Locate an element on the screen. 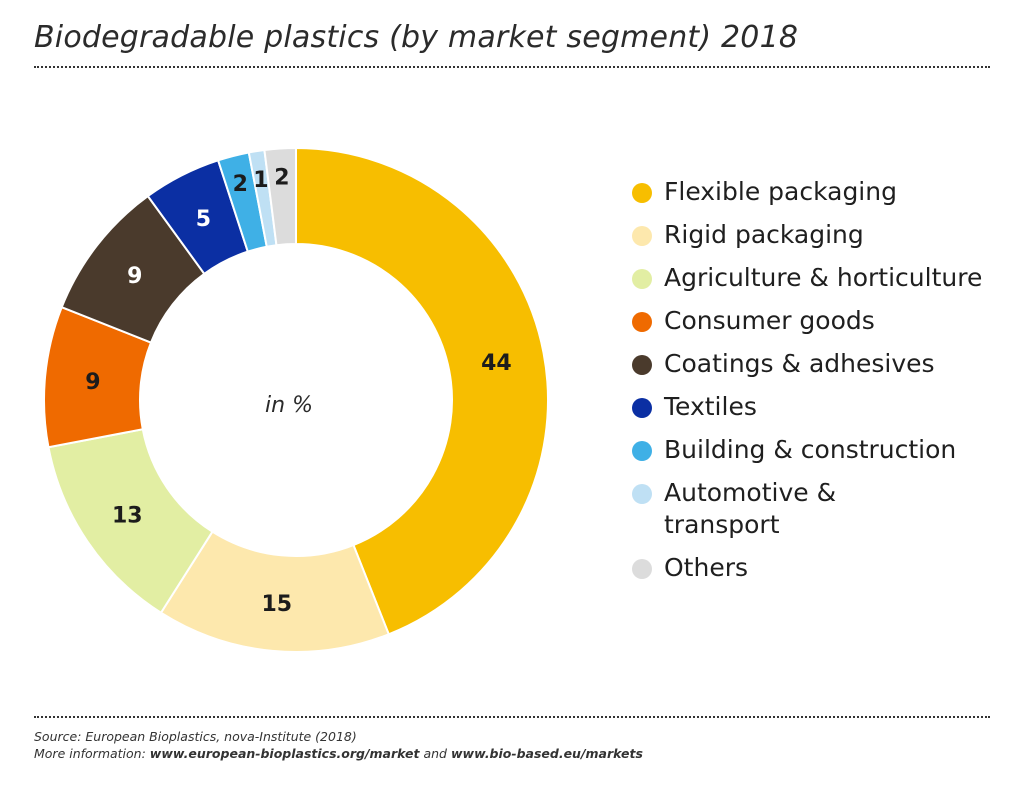  and-text: and is located at coordinates (435, 753).